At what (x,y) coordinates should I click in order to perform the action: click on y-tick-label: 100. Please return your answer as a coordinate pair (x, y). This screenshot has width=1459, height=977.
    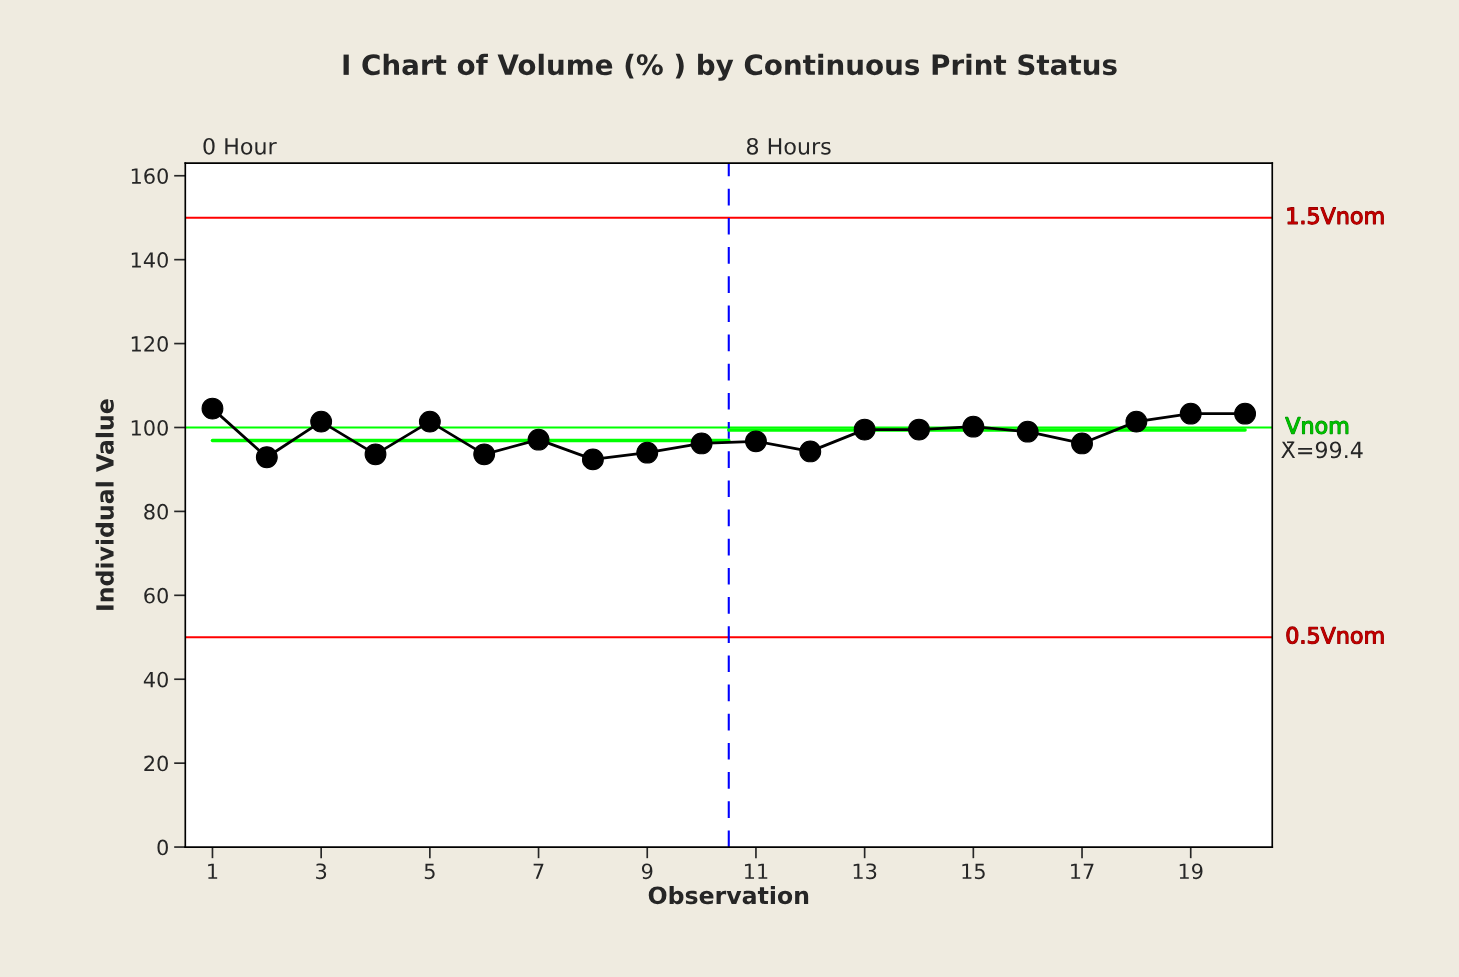
    Looking at the image, I should click on (149, 427).